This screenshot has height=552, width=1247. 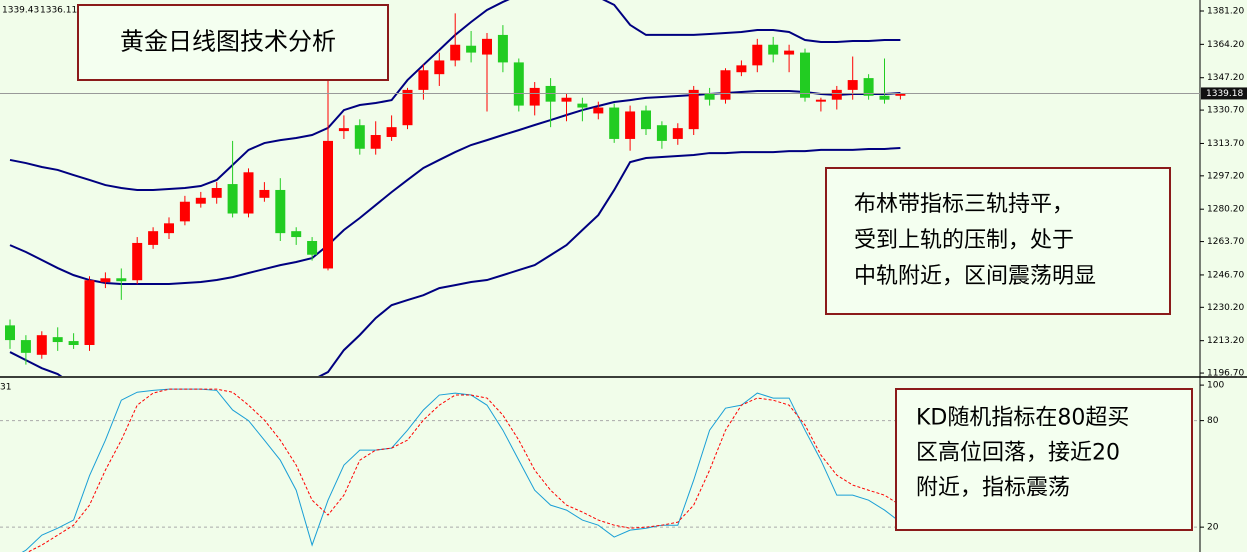 I want to click on annotation-text: 受到上轨的压制，处于, so click(x=964, y=240).